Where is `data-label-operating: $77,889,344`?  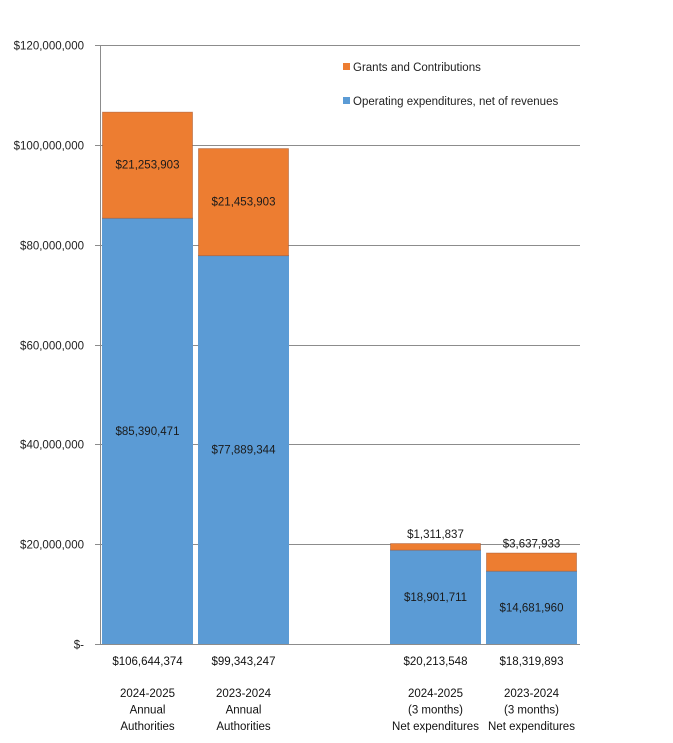 data-label-operating: $77,889,344 is located at coordinates (244, 451).